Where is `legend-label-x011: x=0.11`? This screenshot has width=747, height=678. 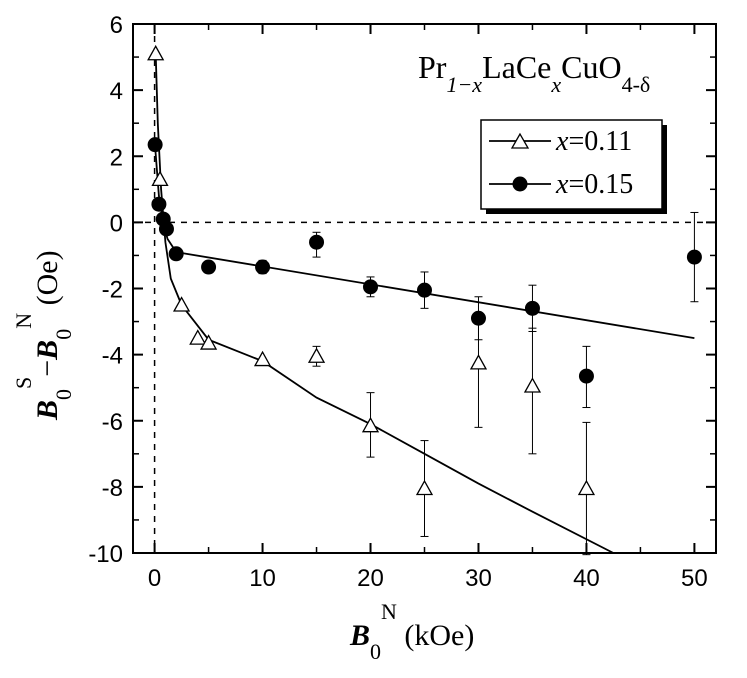
legend-label-x011: x=0.11 is located at coordinates (593, 141).